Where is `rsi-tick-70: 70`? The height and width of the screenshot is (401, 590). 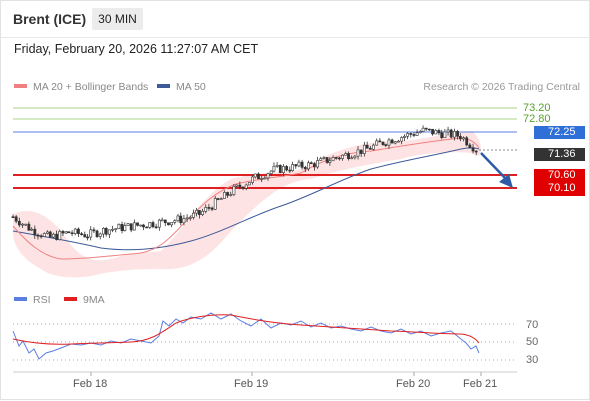 rsi-tick-70: 70 is located at coordinates (532, 325).